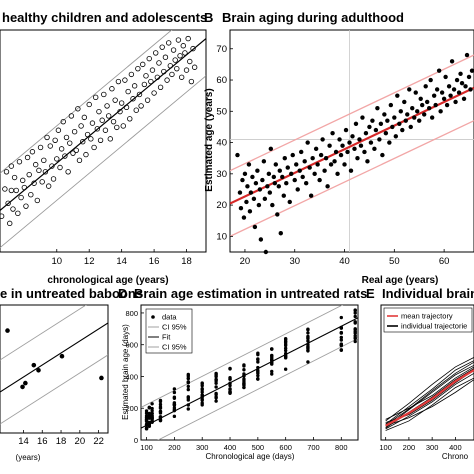 This screenshot has height=474, width=474. I want to click on panel-d-y-label: Estimated brain age (days), so click(125, 372).